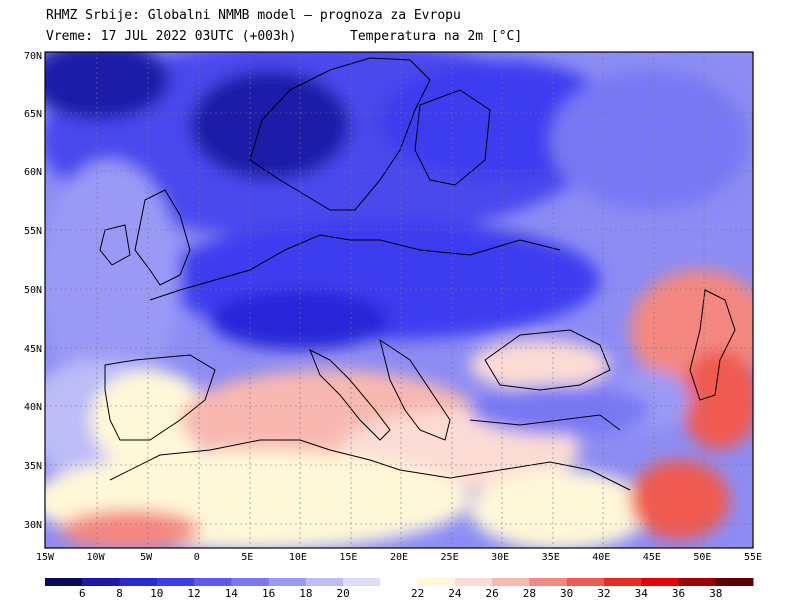 The image size is (800, 600). I want to click on lat-label: 50N, so click(33, 290).